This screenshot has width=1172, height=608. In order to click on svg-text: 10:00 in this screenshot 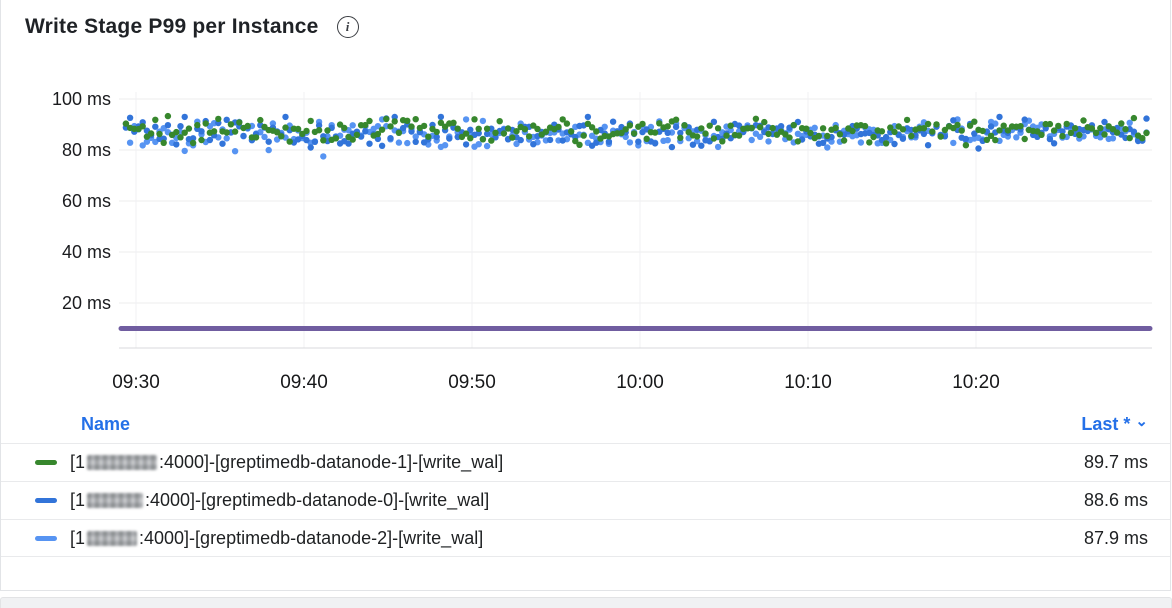, I will do `click(640, 382)`.